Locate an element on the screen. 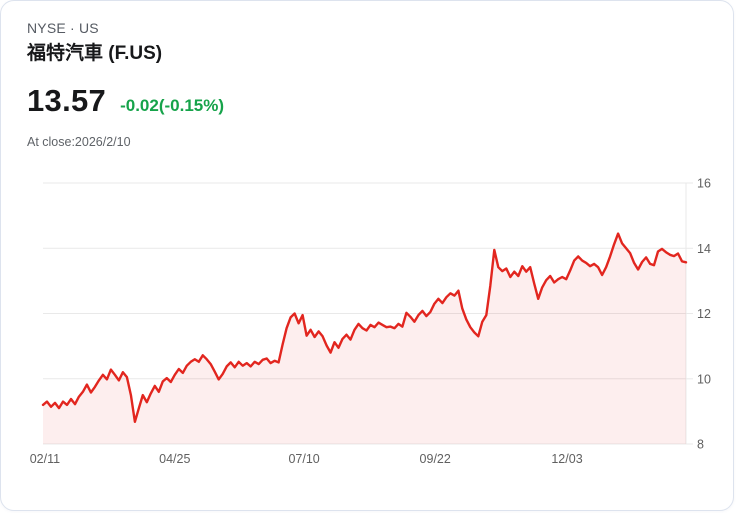 Image resolution: width=736 pixels, height=513 pixels. y-axis-label: 12 is located at coordinates (704, 314).